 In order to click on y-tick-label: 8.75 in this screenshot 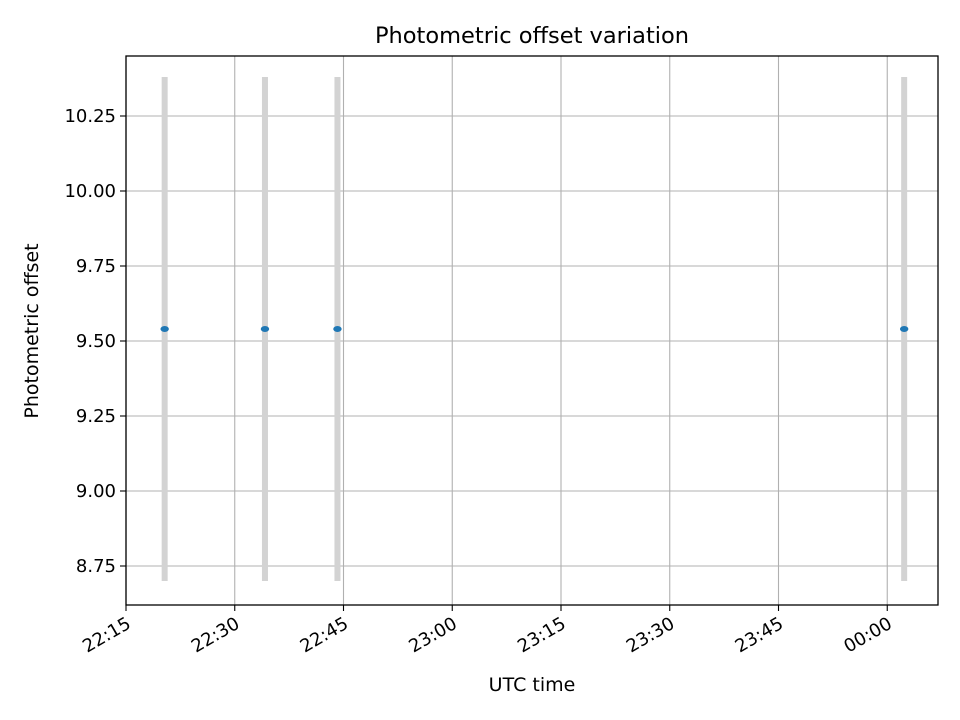, I will do `click(96, 566)`.